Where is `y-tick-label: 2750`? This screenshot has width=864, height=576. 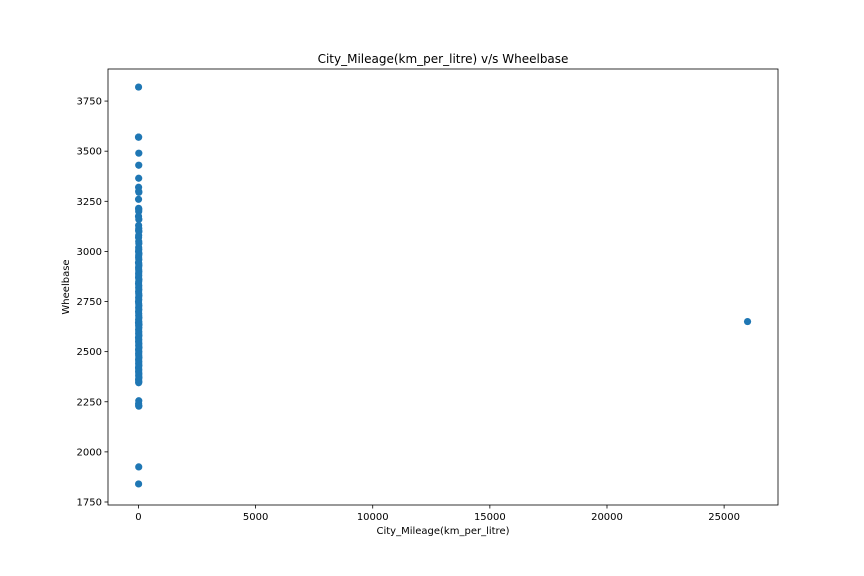 y-tick-label: 2750 is located at coordinates (89, 302).